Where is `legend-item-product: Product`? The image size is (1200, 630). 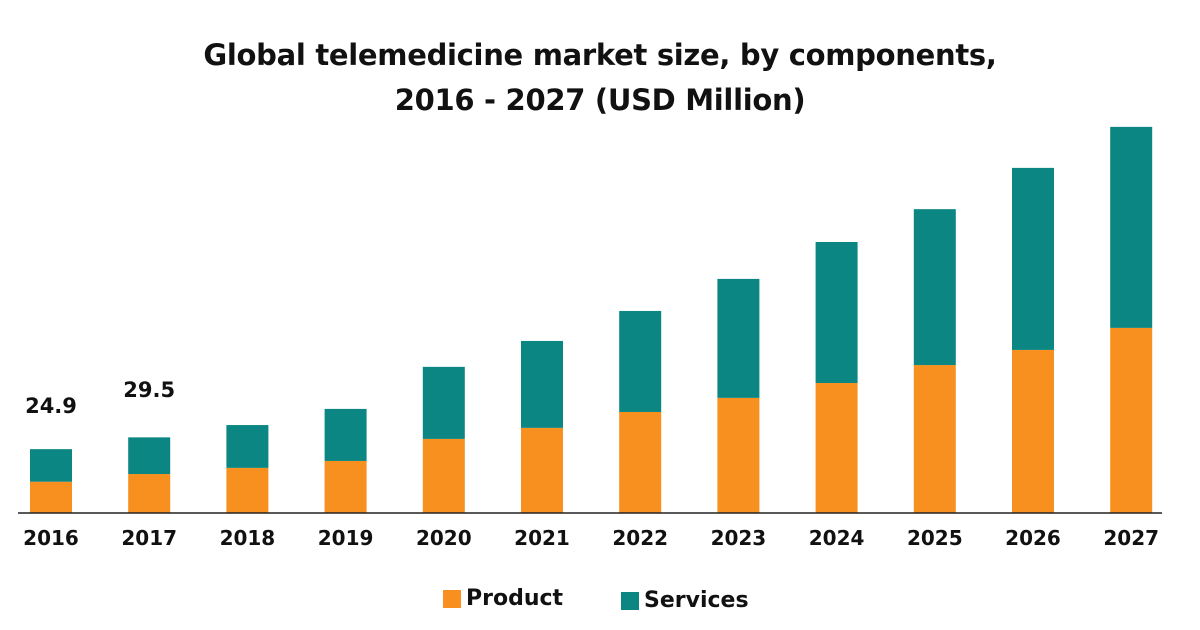
legend-item-product: Product is located at coordinates (503, 598).